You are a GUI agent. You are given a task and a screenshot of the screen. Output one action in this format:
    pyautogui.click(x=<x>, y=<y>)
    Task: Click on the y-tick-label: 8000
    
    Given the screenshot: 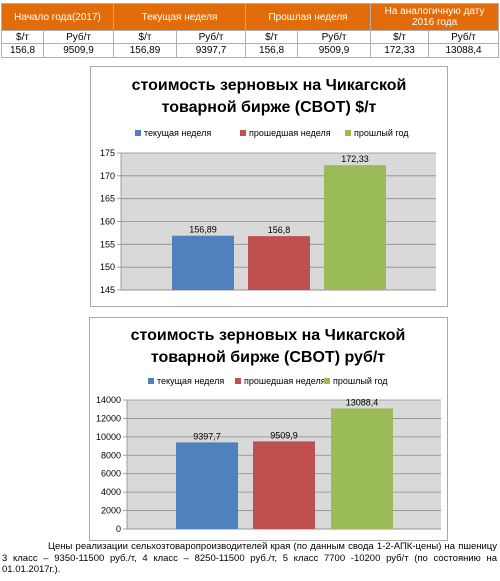 What is the action you would take?
    pyautogui.click(x=111, y=455)
    